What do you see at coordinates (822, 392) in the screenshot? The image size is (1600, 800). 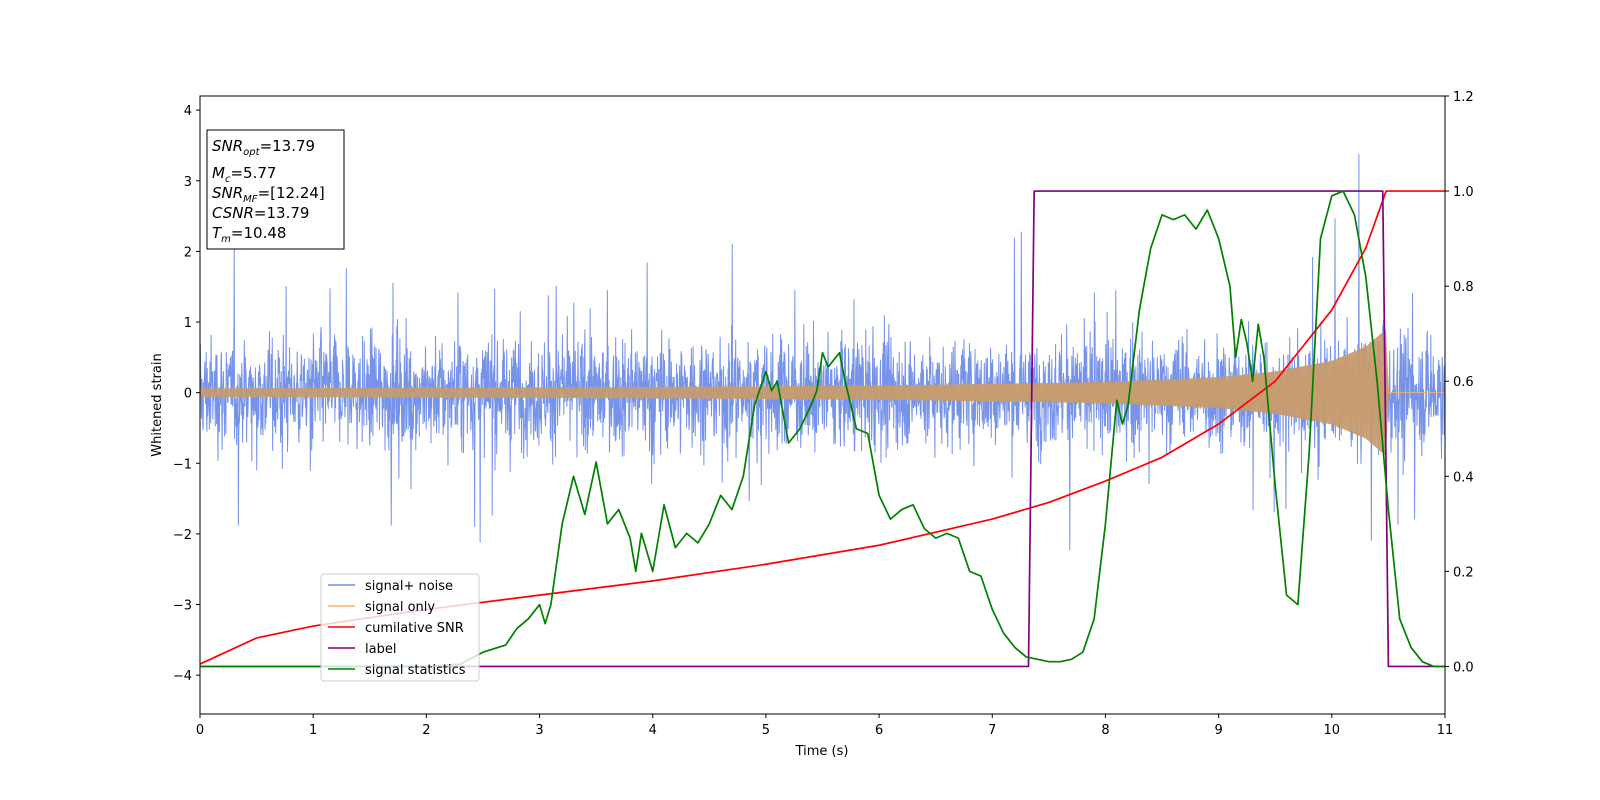 I see `series-signal-only-envelope` at bounding box center [822, 392].